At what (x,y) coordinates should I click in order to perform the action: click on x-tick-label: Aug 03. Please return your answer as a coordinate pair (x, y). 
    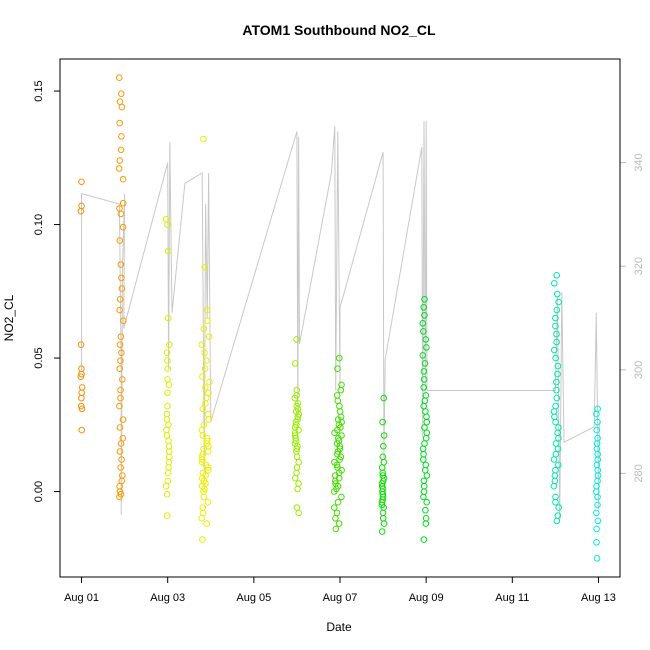
    Looking at the image, I should click on (167, 598).